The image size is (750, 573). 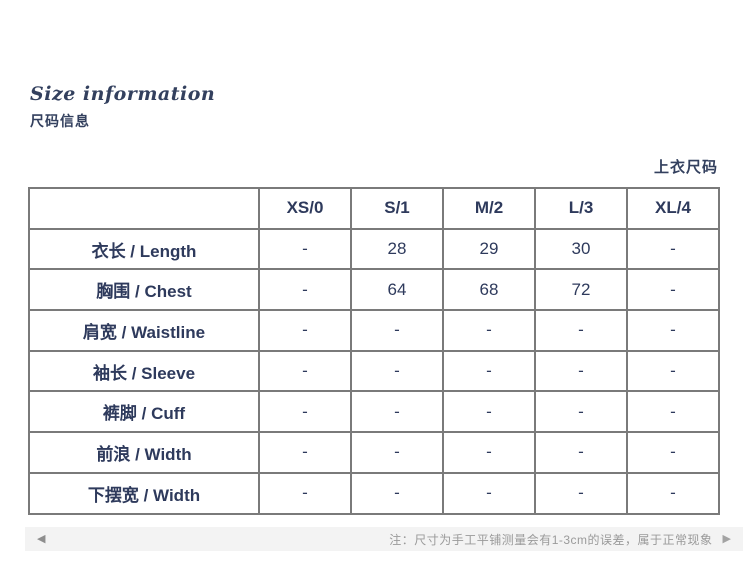 I want to click on row-label-front-rise: 前浪 / Width, so click(x=144, y=452).